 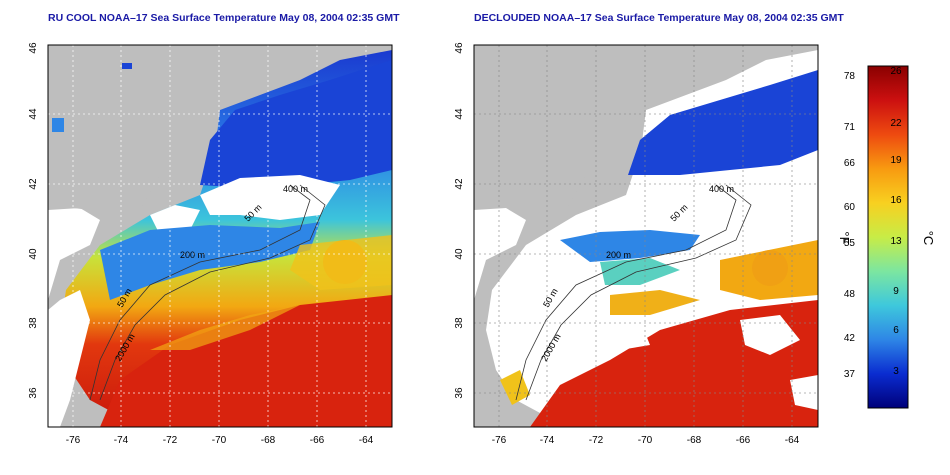 What do you see at coordinates (896, 371) in the screenshot?
I see `c-tick: 3` at bounding box center [896, 371].